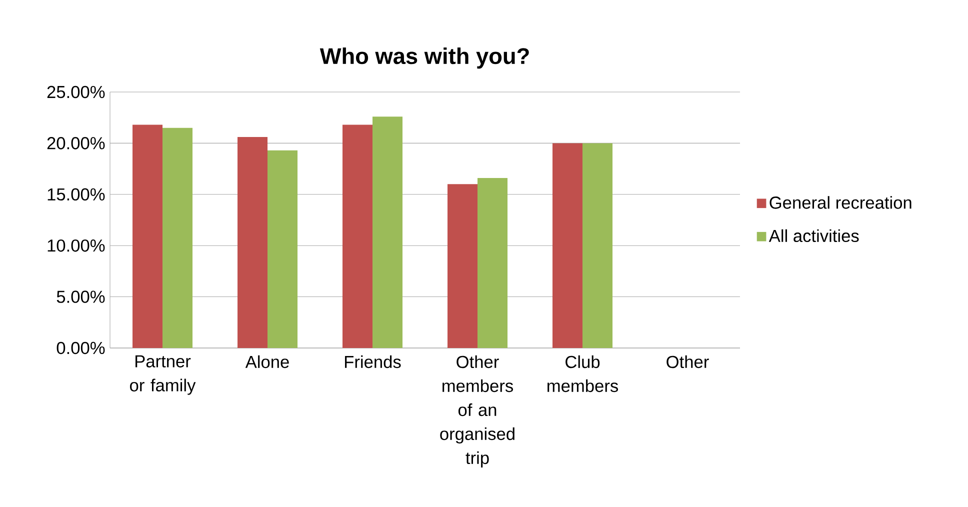  What do you see at coordinates (267, 361) in the screenshot?
I see `x-tick-label: Alone` at bounding box center [267, 361].